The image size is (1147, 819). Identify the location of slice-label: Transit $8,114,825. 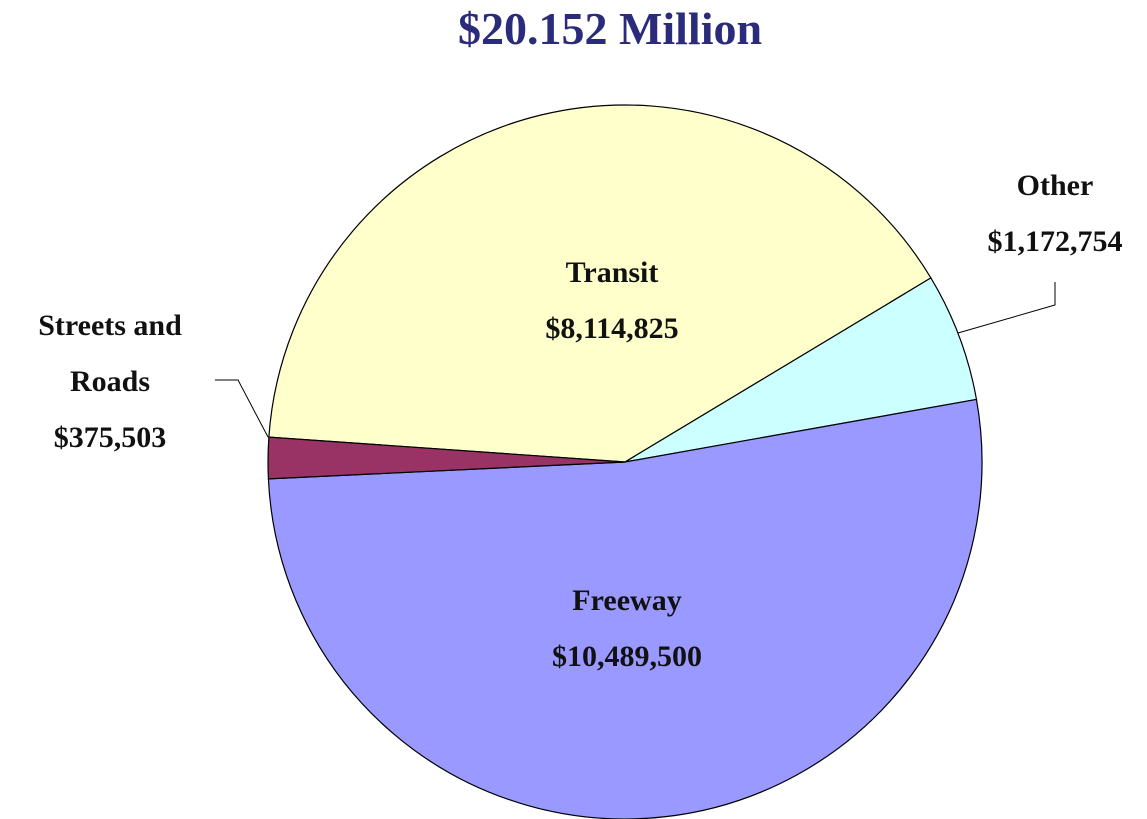
(612, 301).